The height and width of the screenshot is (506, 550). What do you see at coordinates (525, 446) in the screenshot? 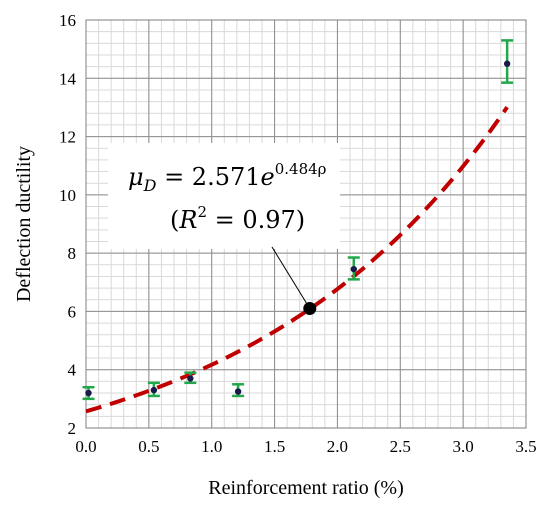
I see `x-tick-label: 3.5` at bounding box center [525, 446].